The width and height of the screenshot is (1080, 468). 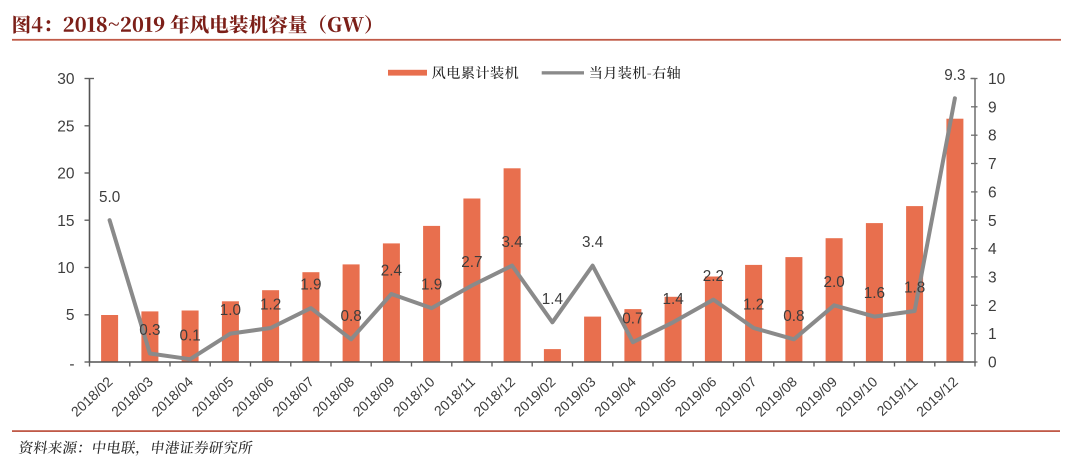 I want to click on svg-text: 8, so click(x=992, y=136).